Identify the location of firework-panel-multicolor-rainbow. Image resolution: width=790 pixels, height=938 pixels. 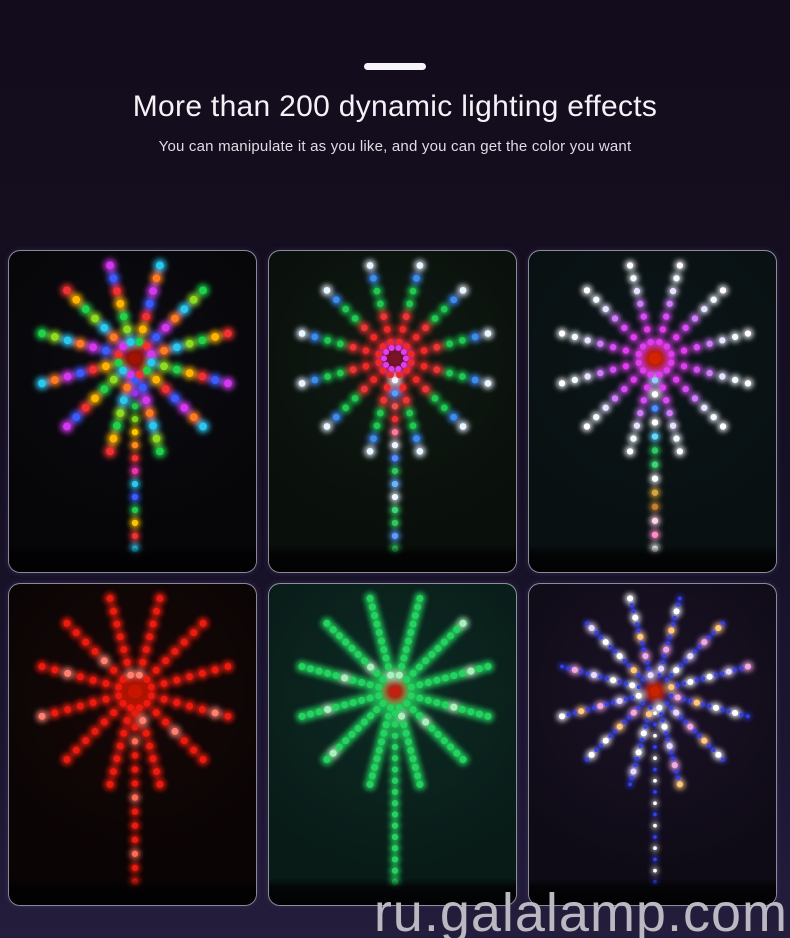
(132, 411).